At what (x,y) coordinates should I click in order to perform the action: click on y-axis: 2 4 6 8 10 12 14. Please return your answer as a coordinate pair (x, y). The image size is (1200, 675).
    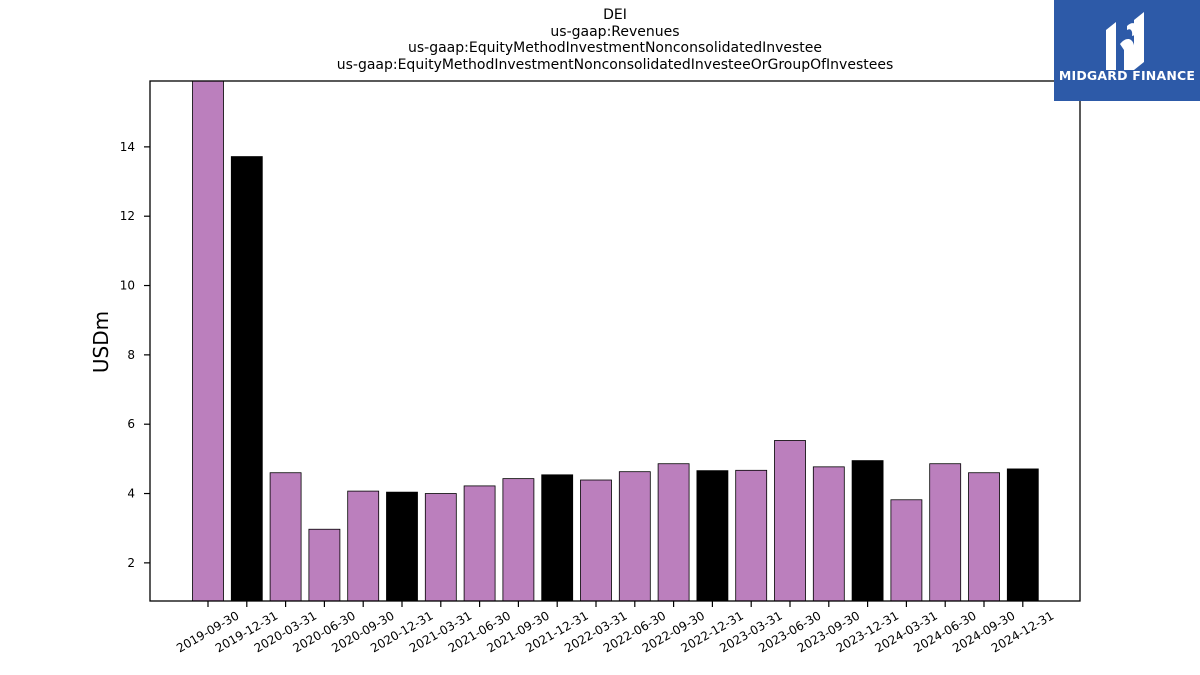
    Looking at the image, I should click on (135, 355).